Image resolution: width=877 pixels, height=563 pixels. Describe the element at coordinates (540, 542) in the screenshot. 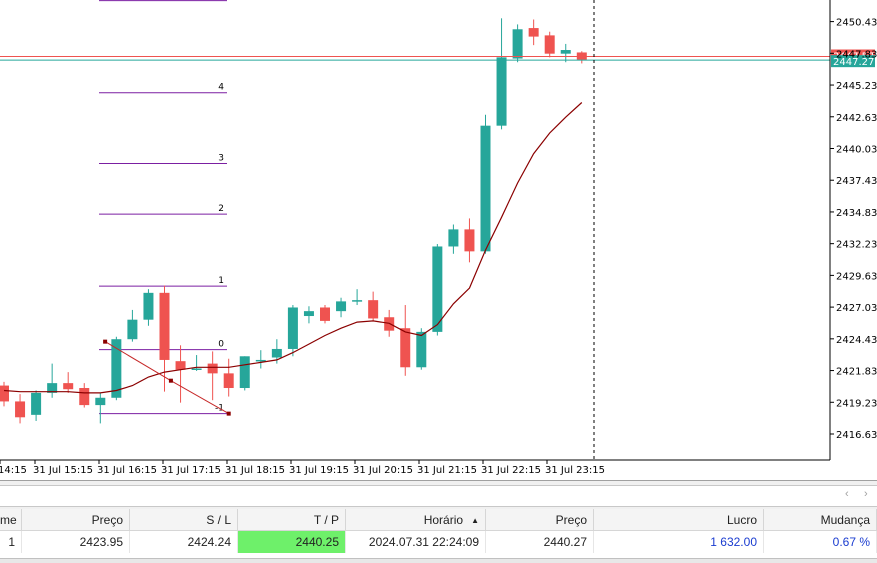

I see `trade-current-price: 2440.27` at that location.